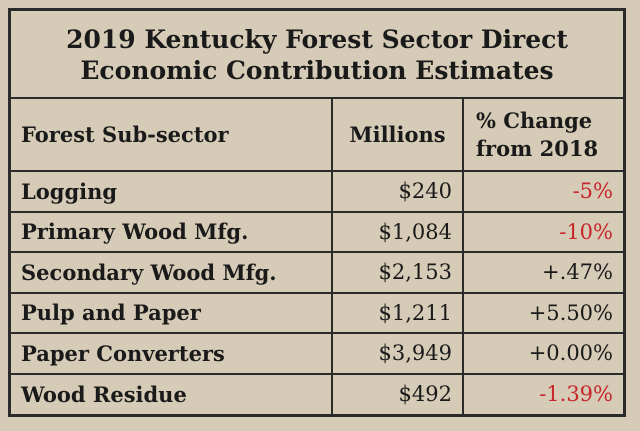 The width and height of the screenshot is (640, 431). What do you see at coordinates (397, 231) in the screenshot?
I see `row-millions: $1,084` at bounding box center [397, 231].